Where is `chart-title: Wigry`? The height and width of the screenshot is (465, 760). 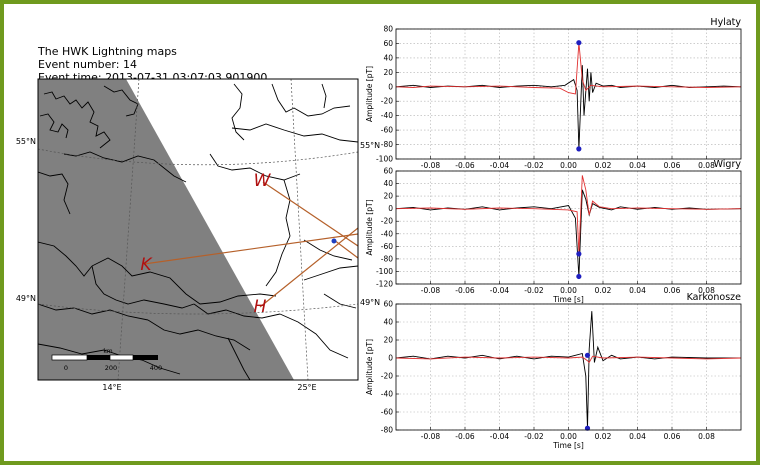
chart-title: Wigry is located at coordinates (728, 164).